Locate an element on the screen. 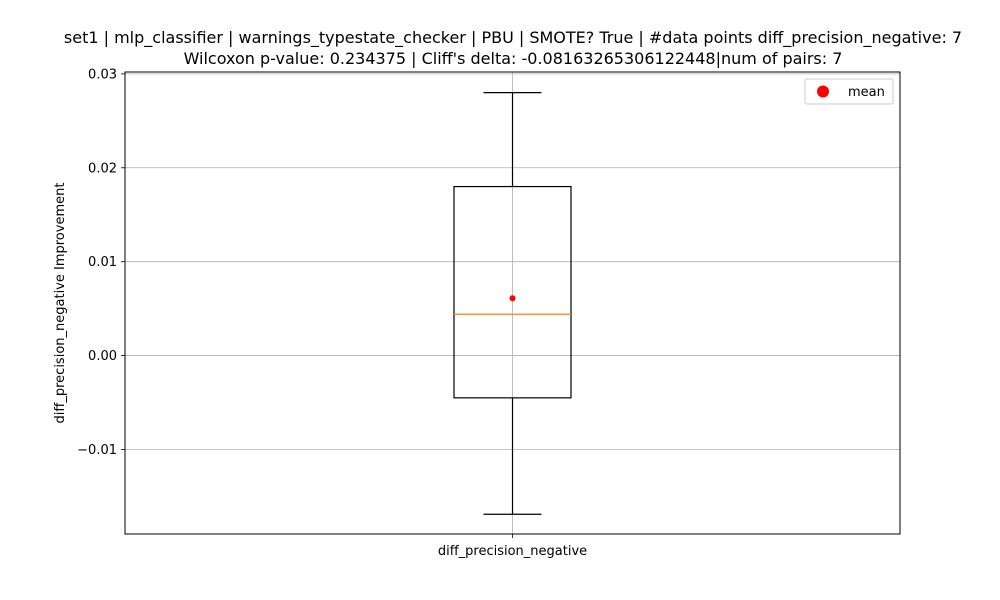  y-tick-label: 0.03 is located at coordinates (102, 74).